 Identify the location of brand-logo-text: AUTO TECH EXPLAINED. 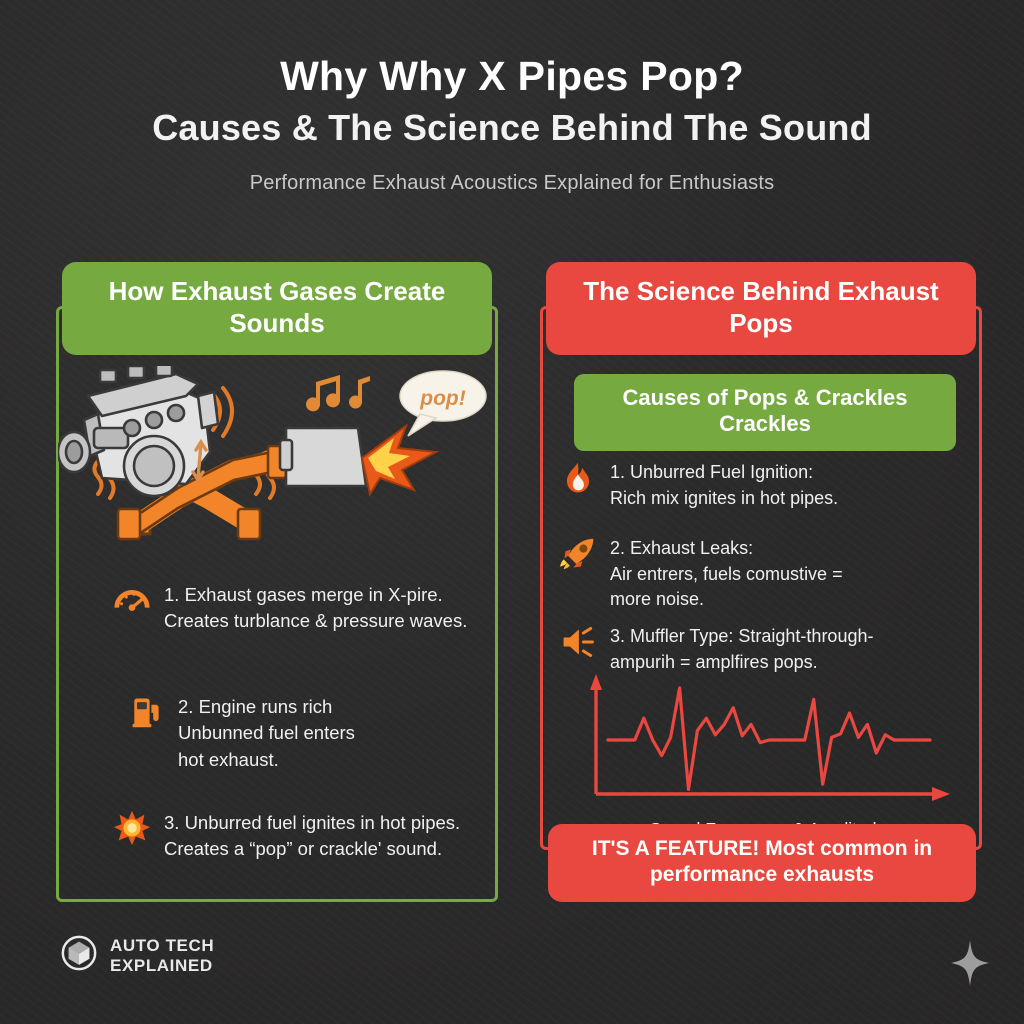
(162, 955).